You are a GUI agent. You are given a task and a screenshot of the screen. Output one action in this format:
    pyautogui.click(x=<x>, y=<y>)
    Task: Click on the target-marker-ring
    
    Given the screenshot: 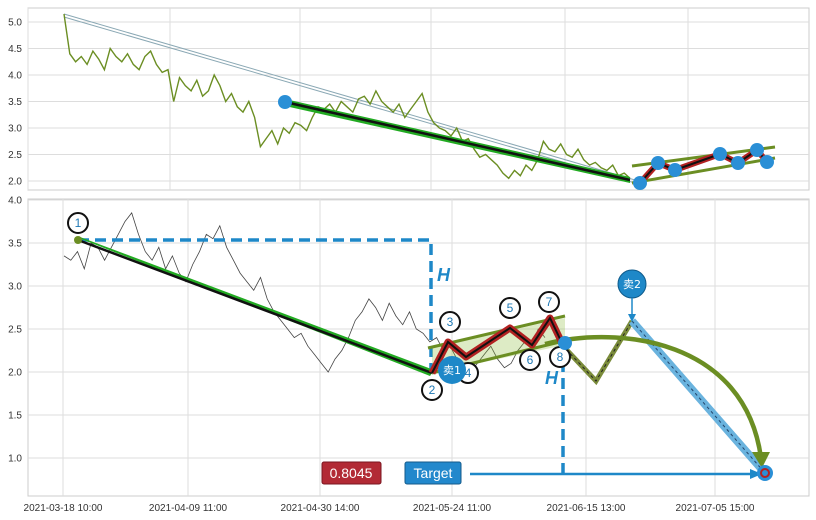 What is the action you would take?
    pyautogui.click(x=765, y=473)
    